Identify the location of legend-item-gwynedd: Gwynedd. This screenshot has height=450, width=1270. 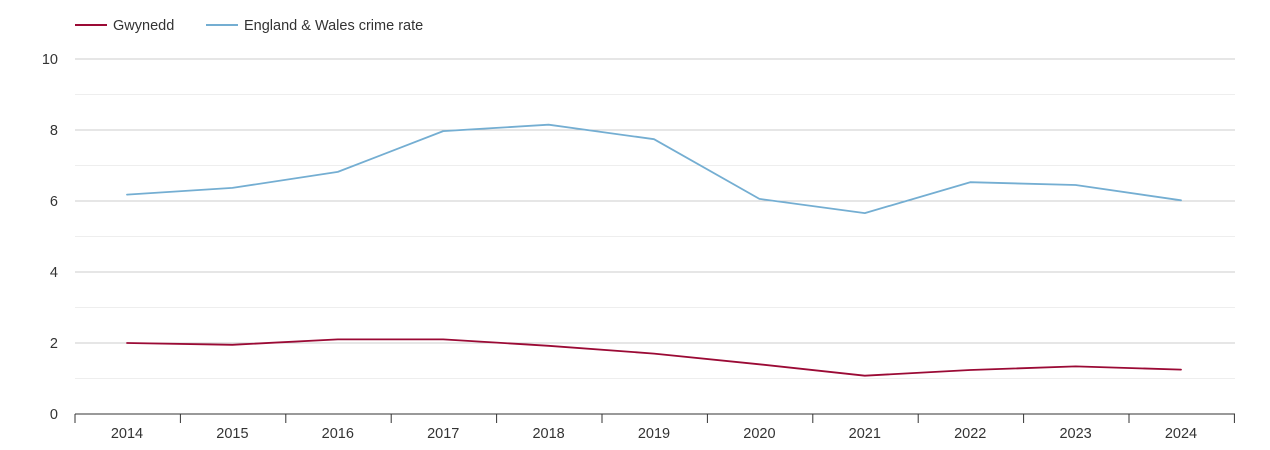
(124, 26).